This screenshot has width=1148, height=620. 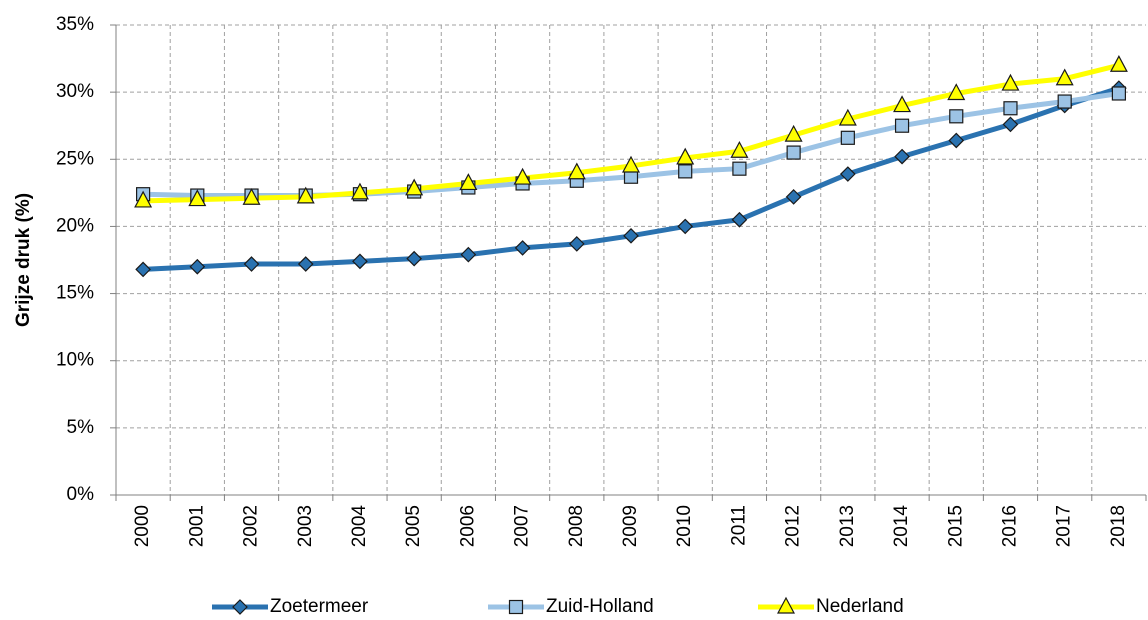 What do you see at coordinates (600, 606) in the screenshot?
I see `legend-label: Zuid-Holland` at bounding box center [600, 606].